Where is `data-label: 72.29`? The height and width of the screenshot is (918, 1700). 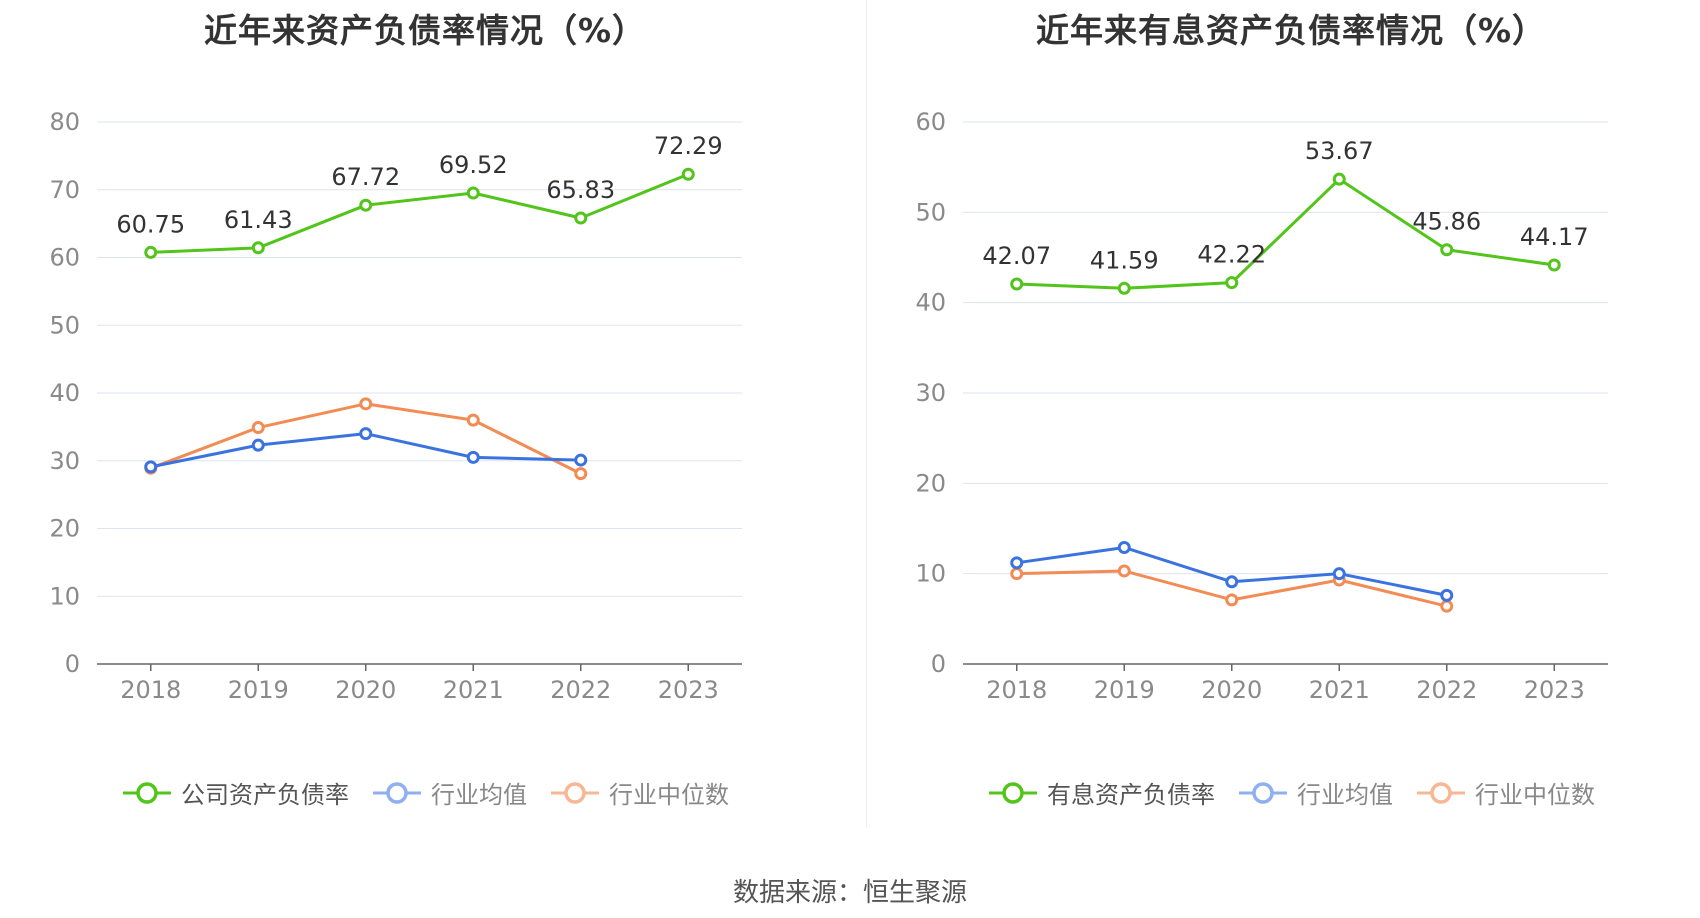 data-label: 72.29 is located at coordinates (688, 146).